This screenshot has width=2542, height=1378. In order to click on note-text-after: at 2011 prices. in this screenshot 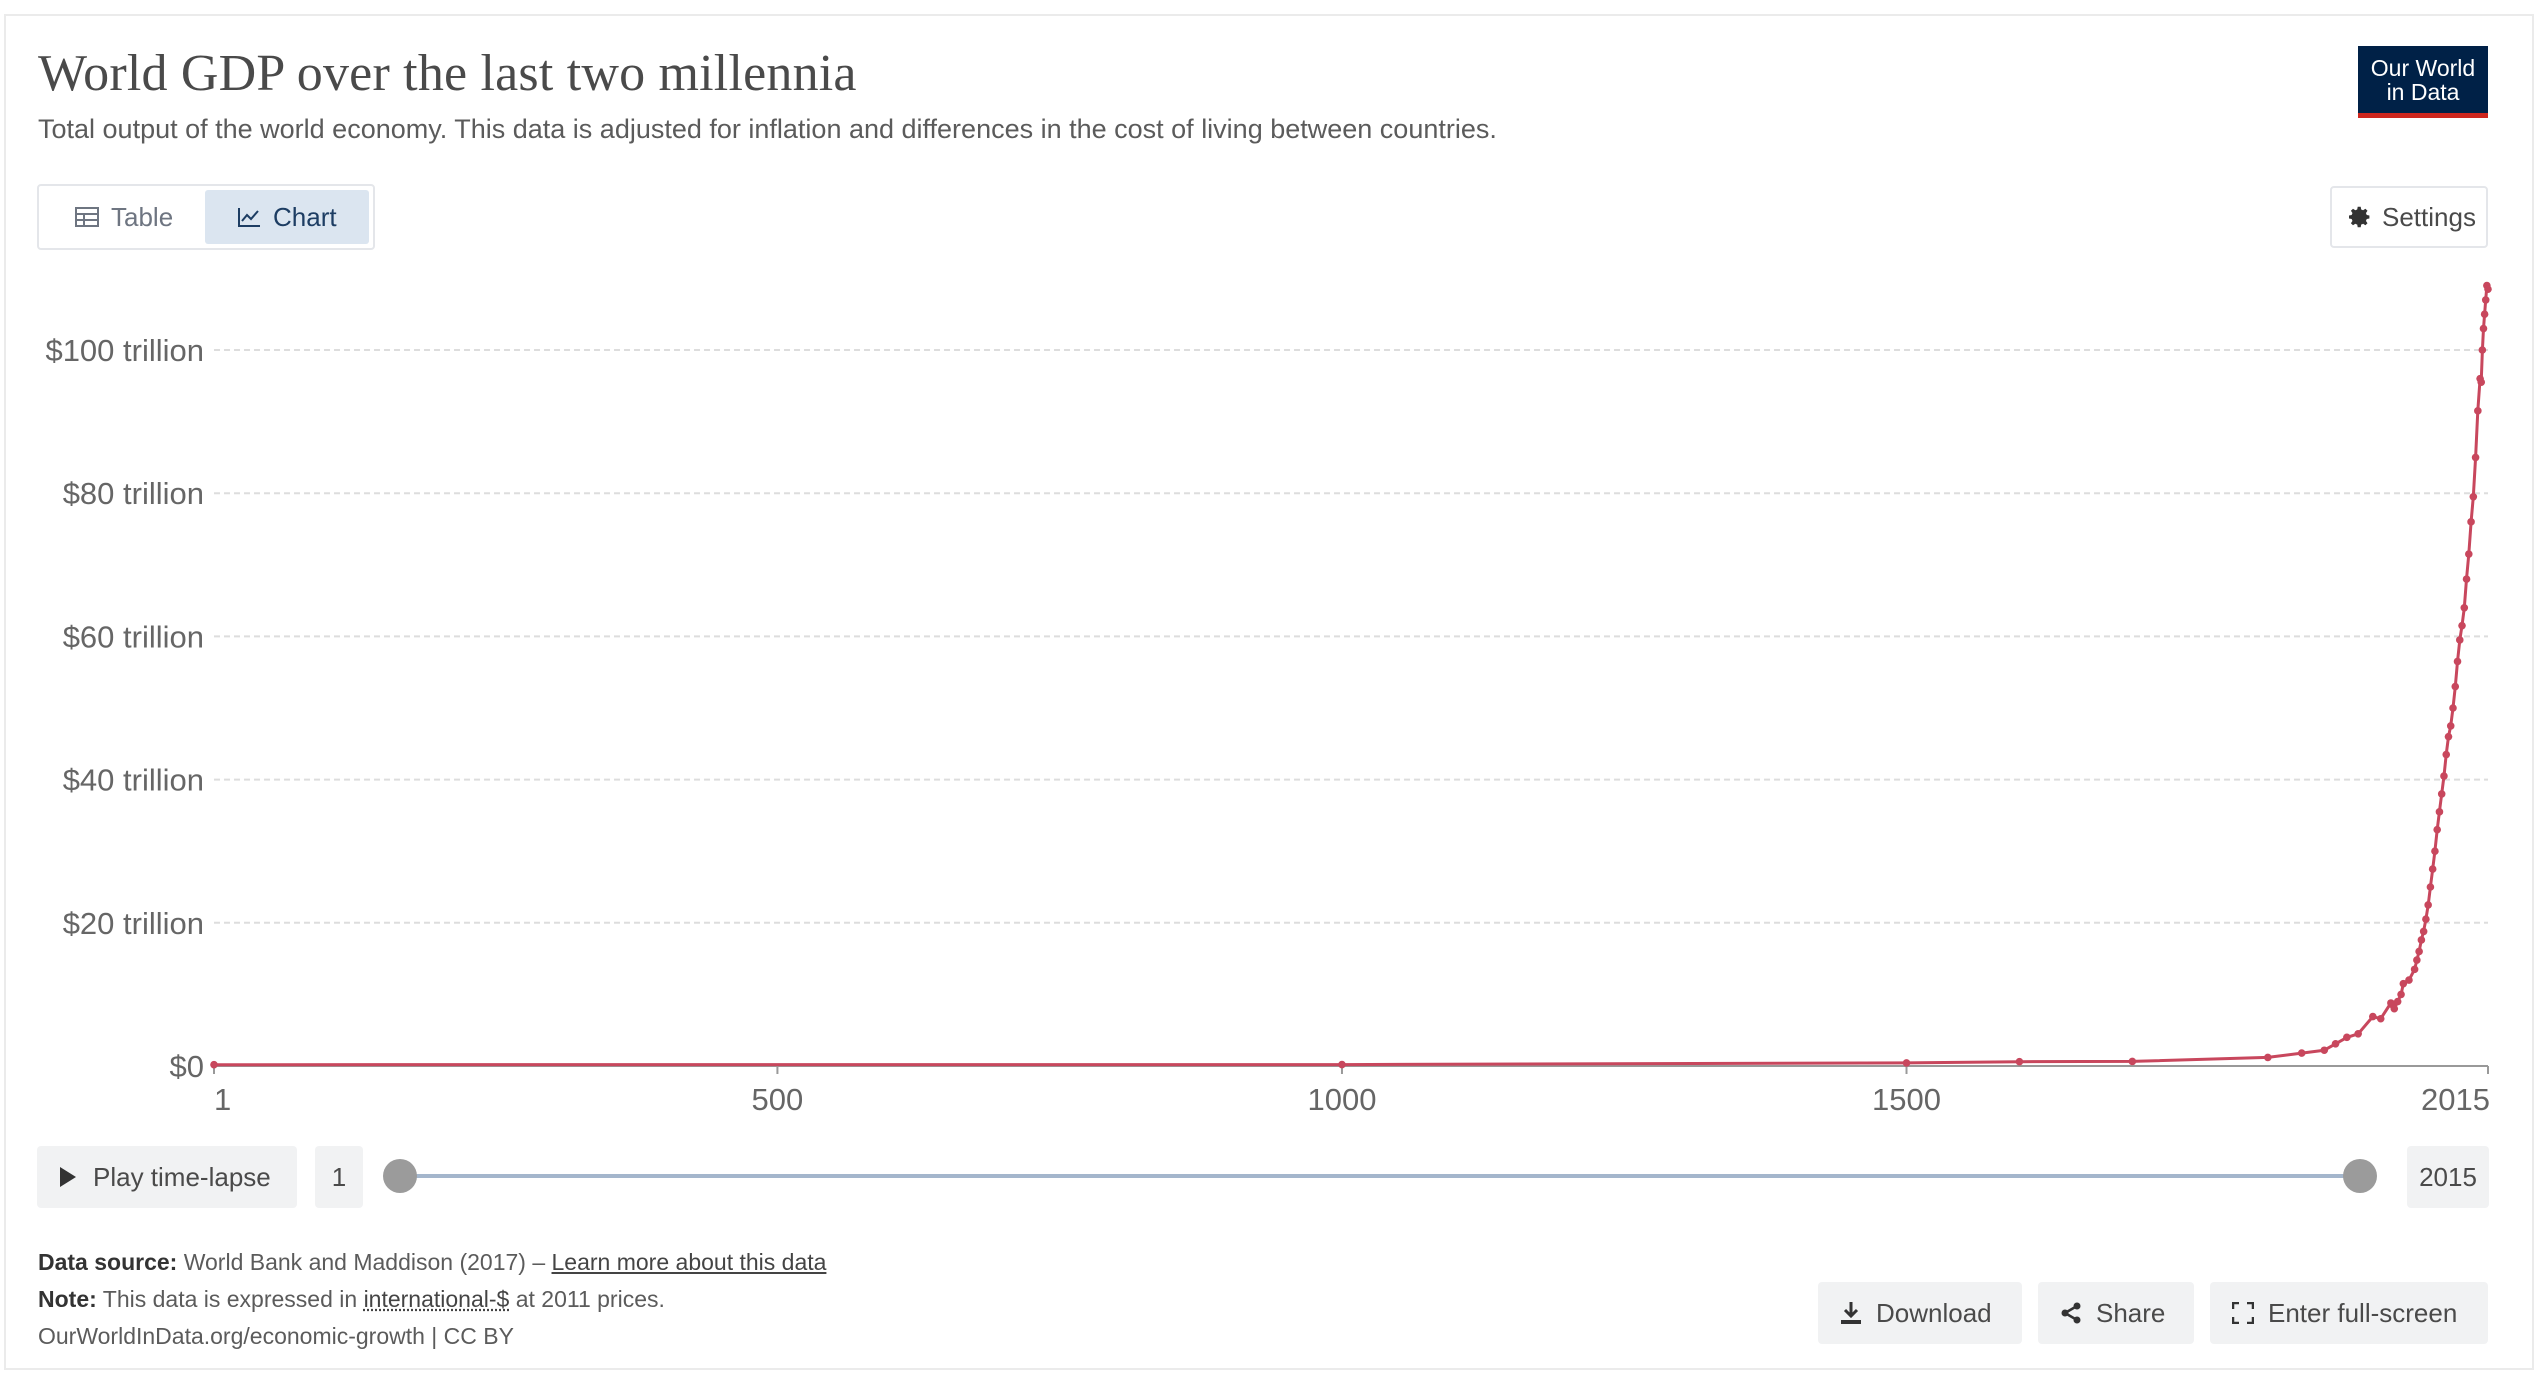, I will do `click(587, 1299)`.